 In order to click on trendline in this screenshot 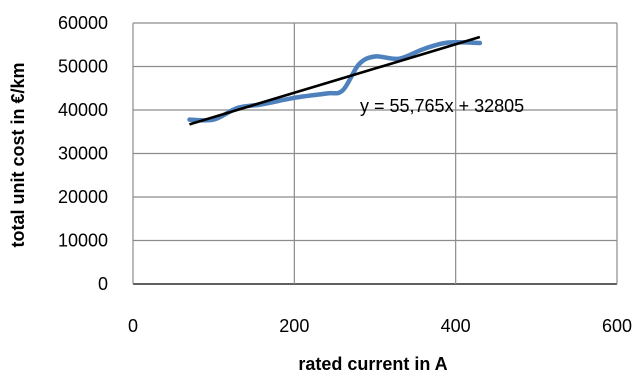, I will do `click(335, 80)`.